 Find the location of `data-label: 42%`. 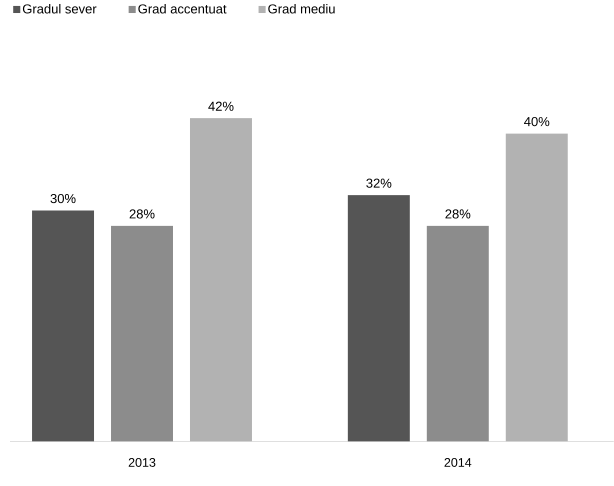

data-label: 42% is located at coordinates (221, 106).